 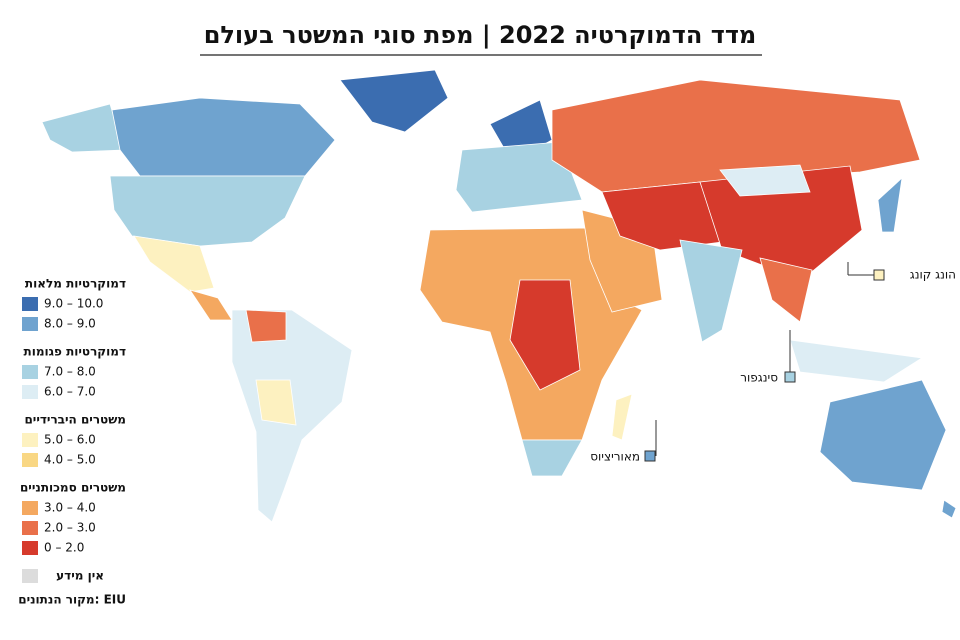 What do you see at coordinates (70, 324) in the screenshot?
I see `legend-label: 8.0 – 9.0` at bounding box center [70, 324].